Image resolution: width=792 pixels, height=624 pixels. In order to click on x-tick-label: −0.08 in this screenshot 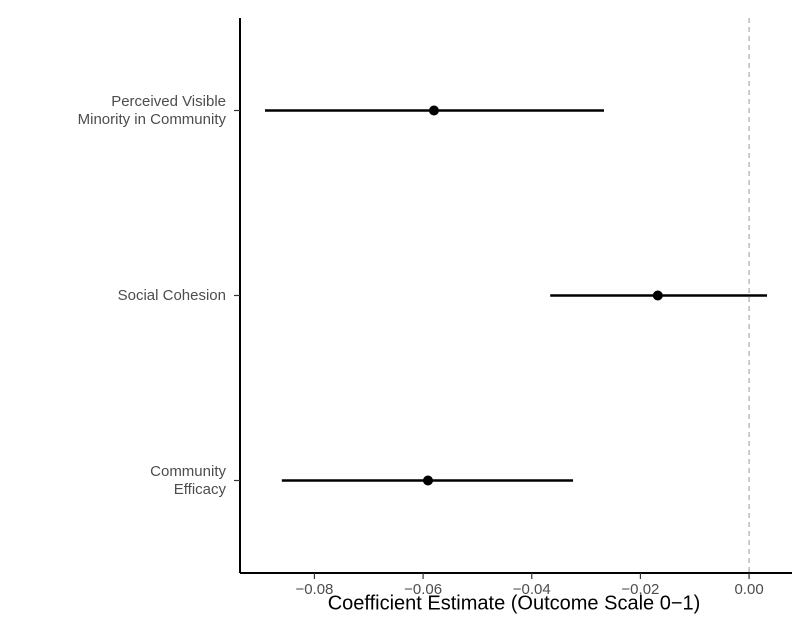, I will do `click(314, 589)`.